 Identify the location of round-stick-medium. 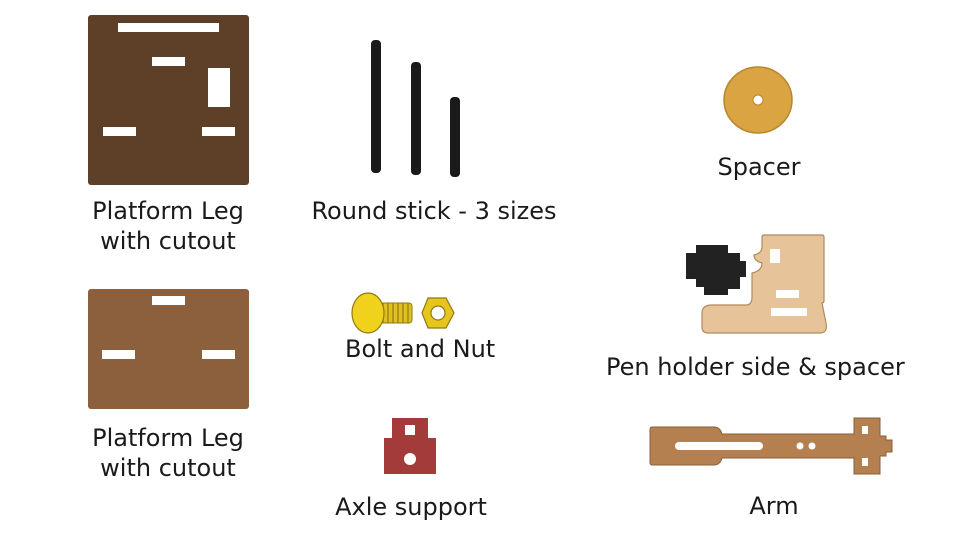
(416, 118).